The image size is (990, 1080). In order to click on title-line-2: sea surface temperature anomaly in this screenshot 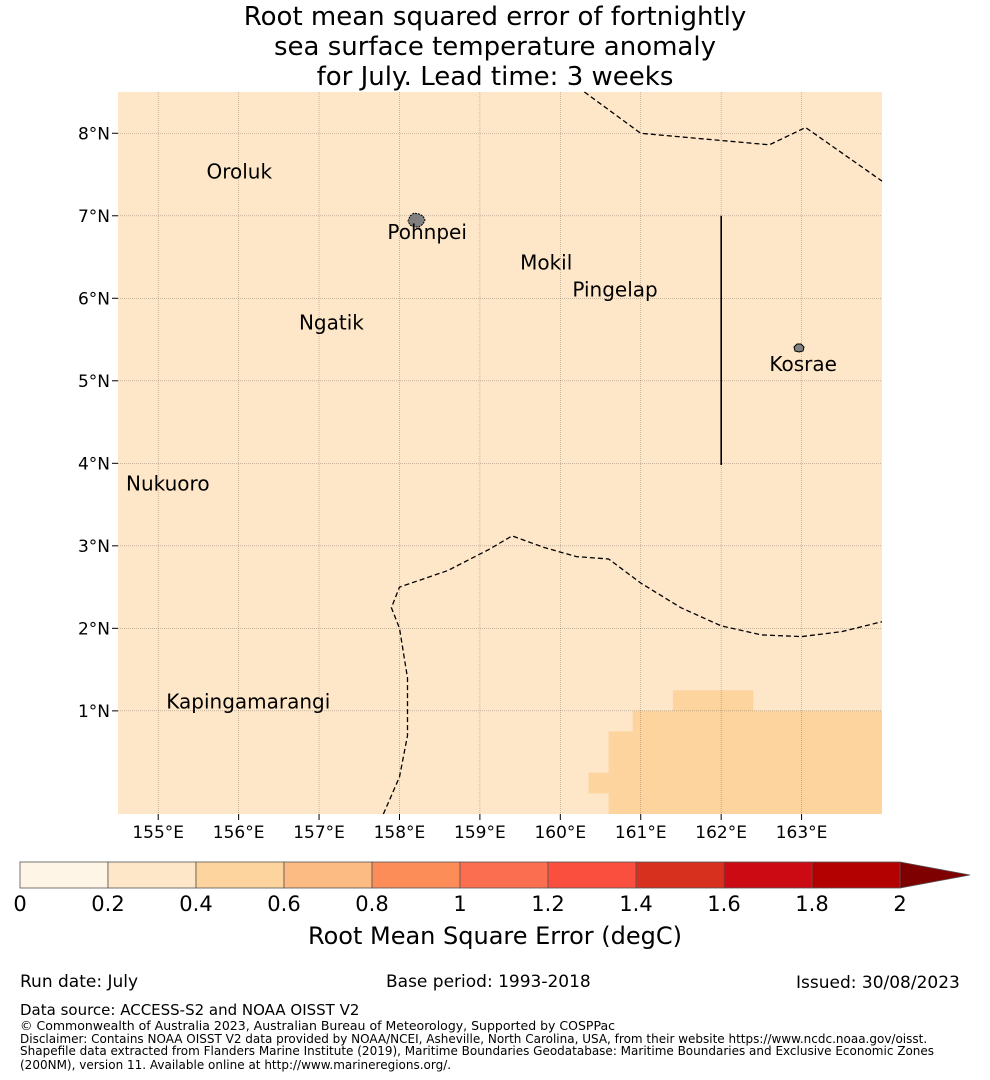, I will do `click(495, 47)`.